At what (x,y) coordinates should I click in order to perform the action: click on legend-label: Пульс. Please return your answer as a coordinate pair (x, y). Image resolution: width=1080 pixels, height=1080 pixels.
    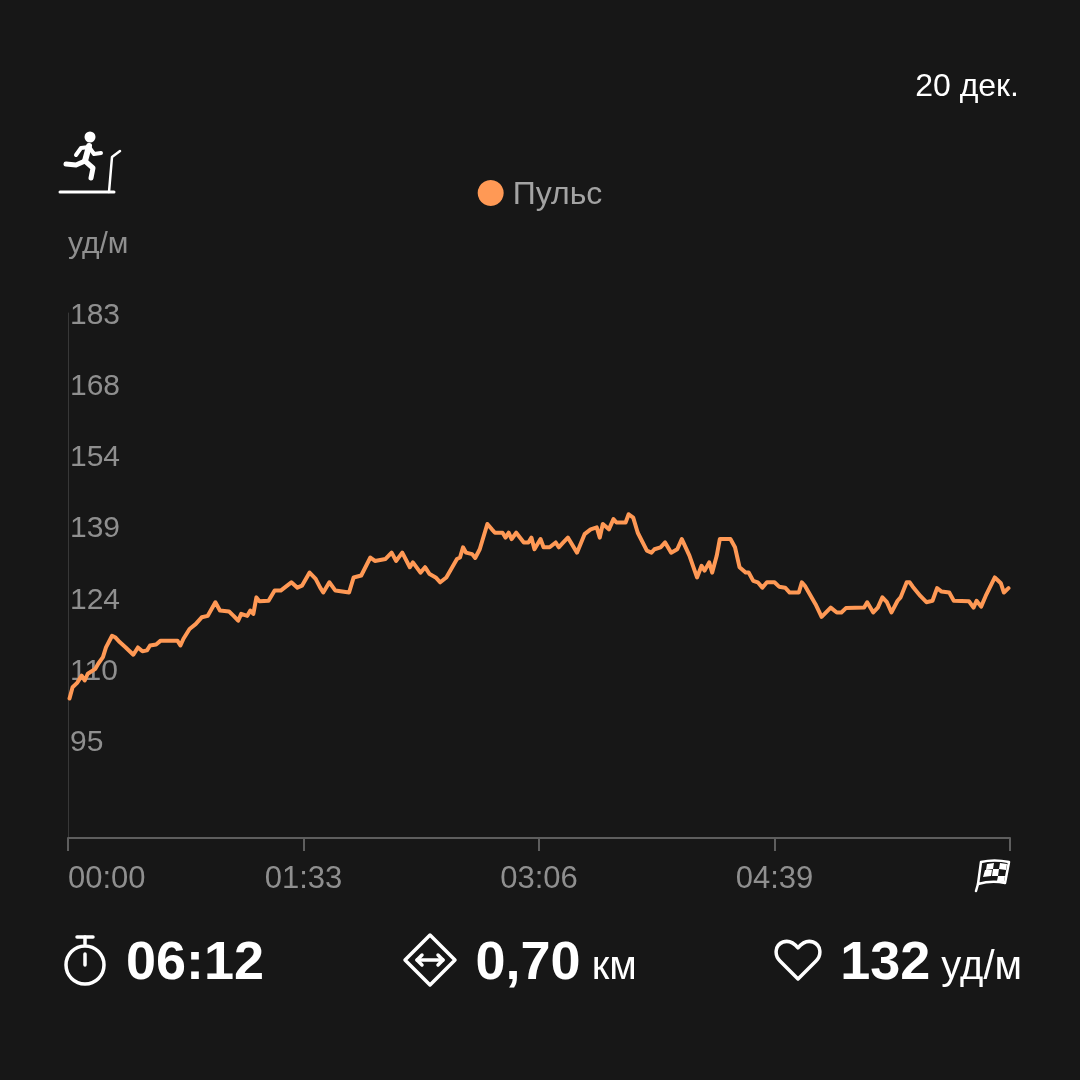
    Looking at the image, I should click on (557, 193).